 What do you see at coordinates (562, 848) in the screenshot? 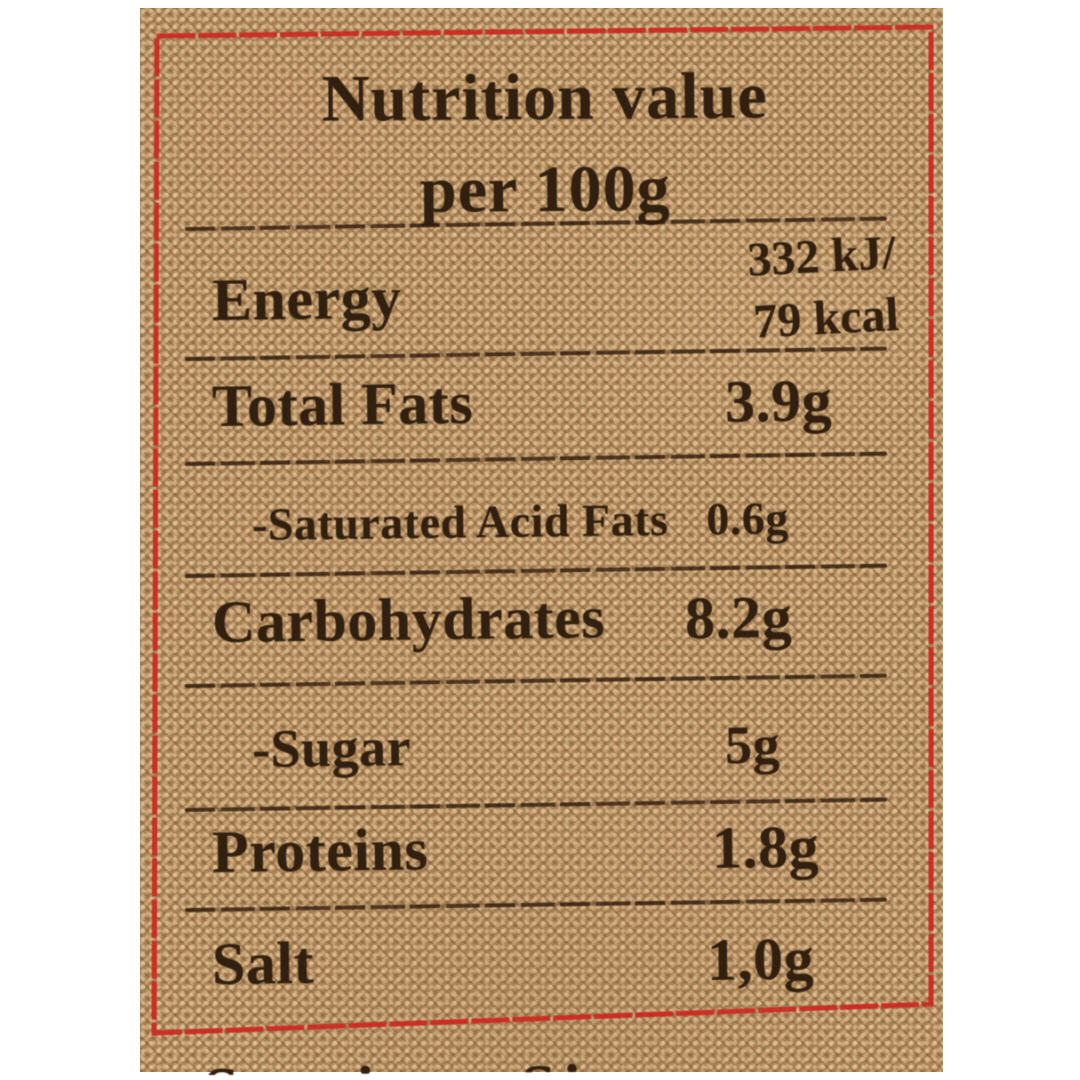
I see `nutrition-row-proteins: Proteins 1.8g` at bounding box center [562, 848].